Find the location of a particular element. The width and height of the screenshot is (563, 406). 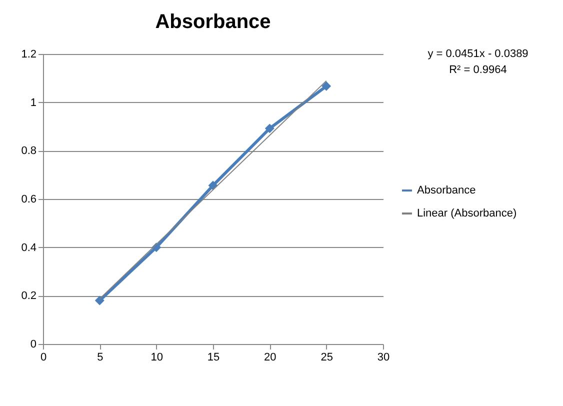

y-tick-label: 0.8 is located at coordinates (28, 151).